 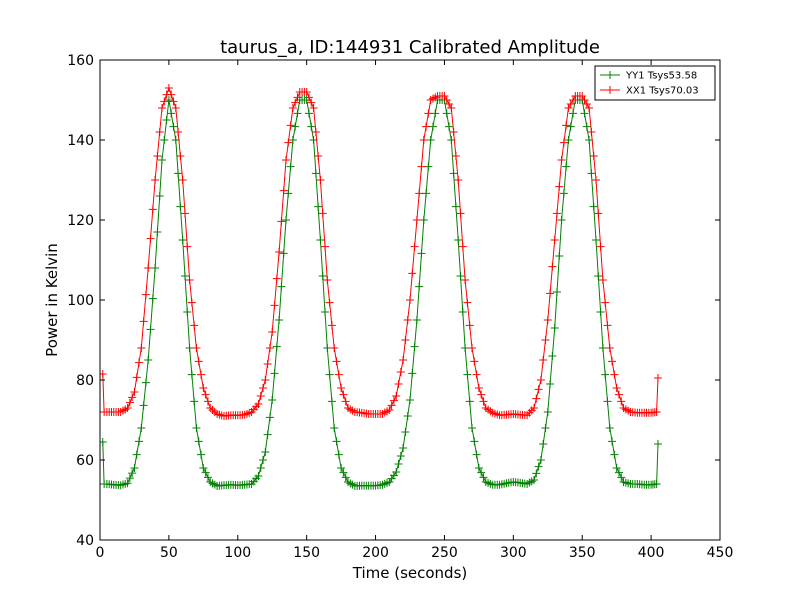 What do you see at coordinates (651, 553) in the screenshot?
I see `x-tick-label: 400` at bounding box center [651, 553].